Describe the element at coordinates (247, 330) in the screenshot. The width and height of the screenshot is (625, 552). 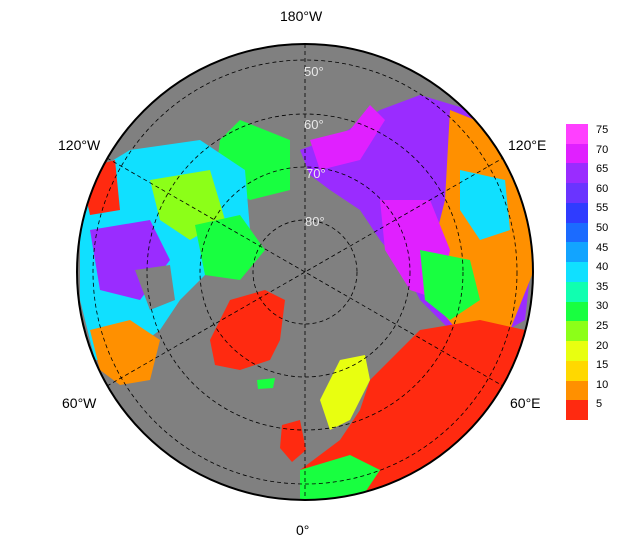
I see `landmass-greenland` at that location.